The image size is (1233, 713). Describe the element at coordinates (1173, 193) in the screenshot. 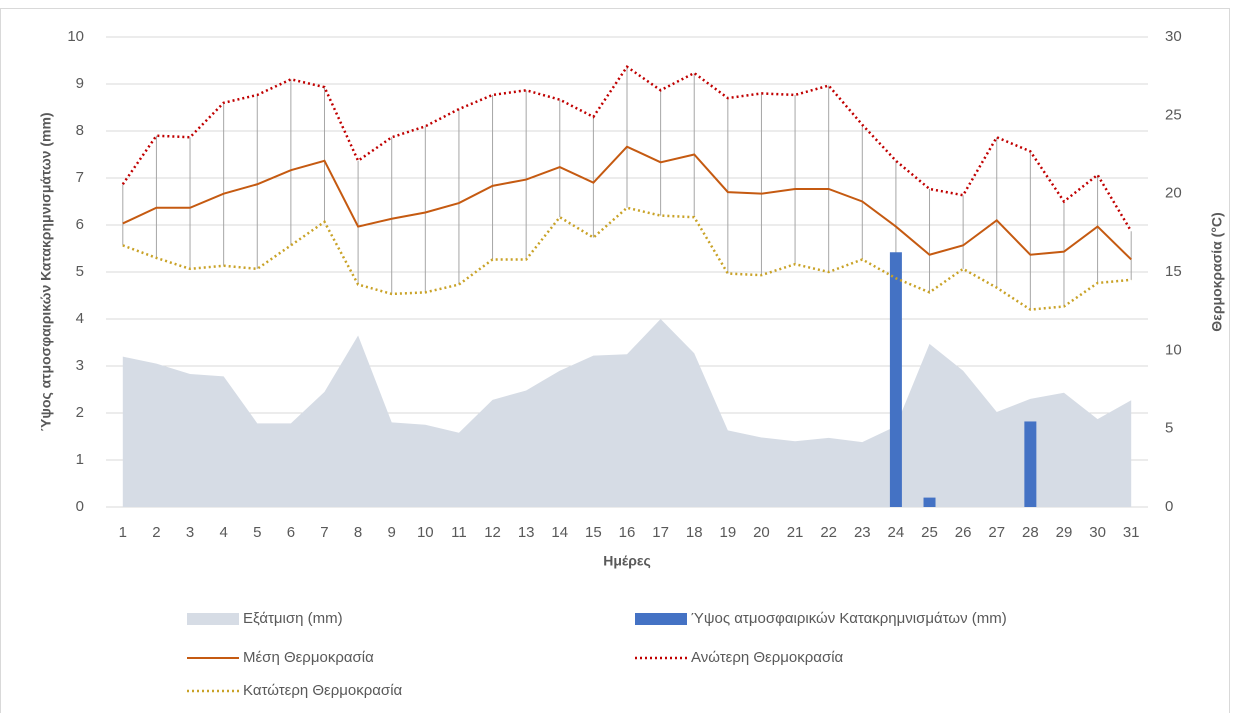

I see `y2-tick-label: 20` at that location.